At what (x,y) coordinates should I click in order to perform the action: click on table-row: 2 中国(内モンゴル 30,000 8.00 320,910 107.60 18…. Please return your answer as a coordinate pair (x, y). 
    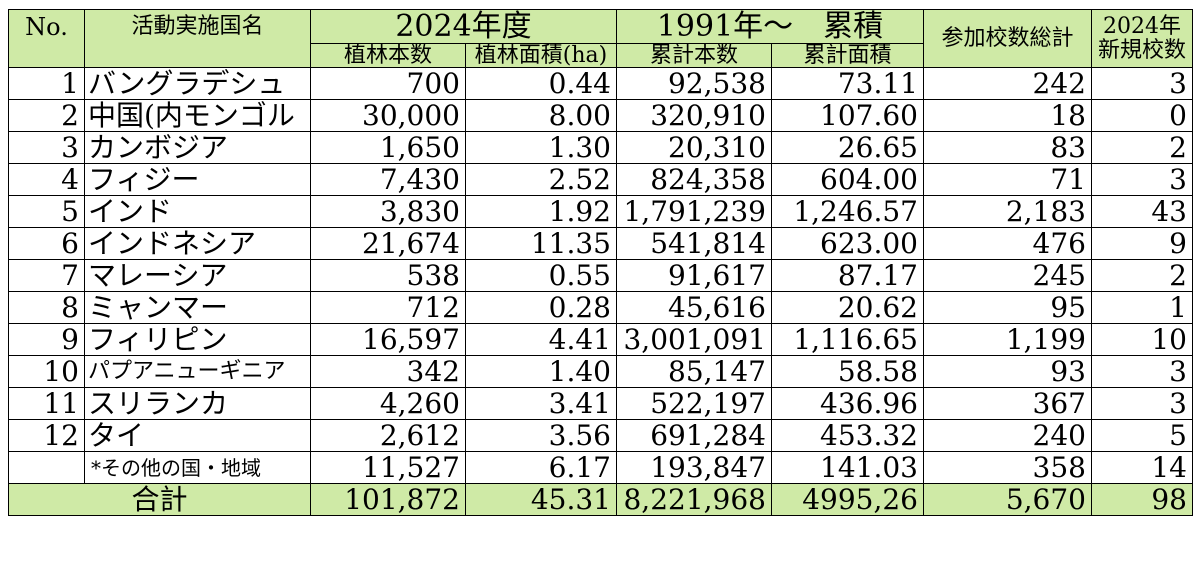
    Looking at the image, I should click on (600, 115).